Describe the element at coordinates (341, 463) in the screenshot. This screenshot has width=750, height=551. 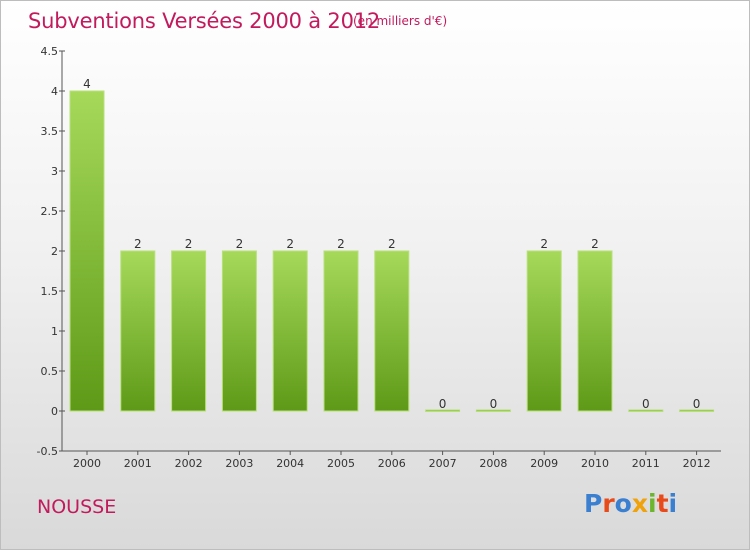
I see `x-tick-label: 2005` at that location.